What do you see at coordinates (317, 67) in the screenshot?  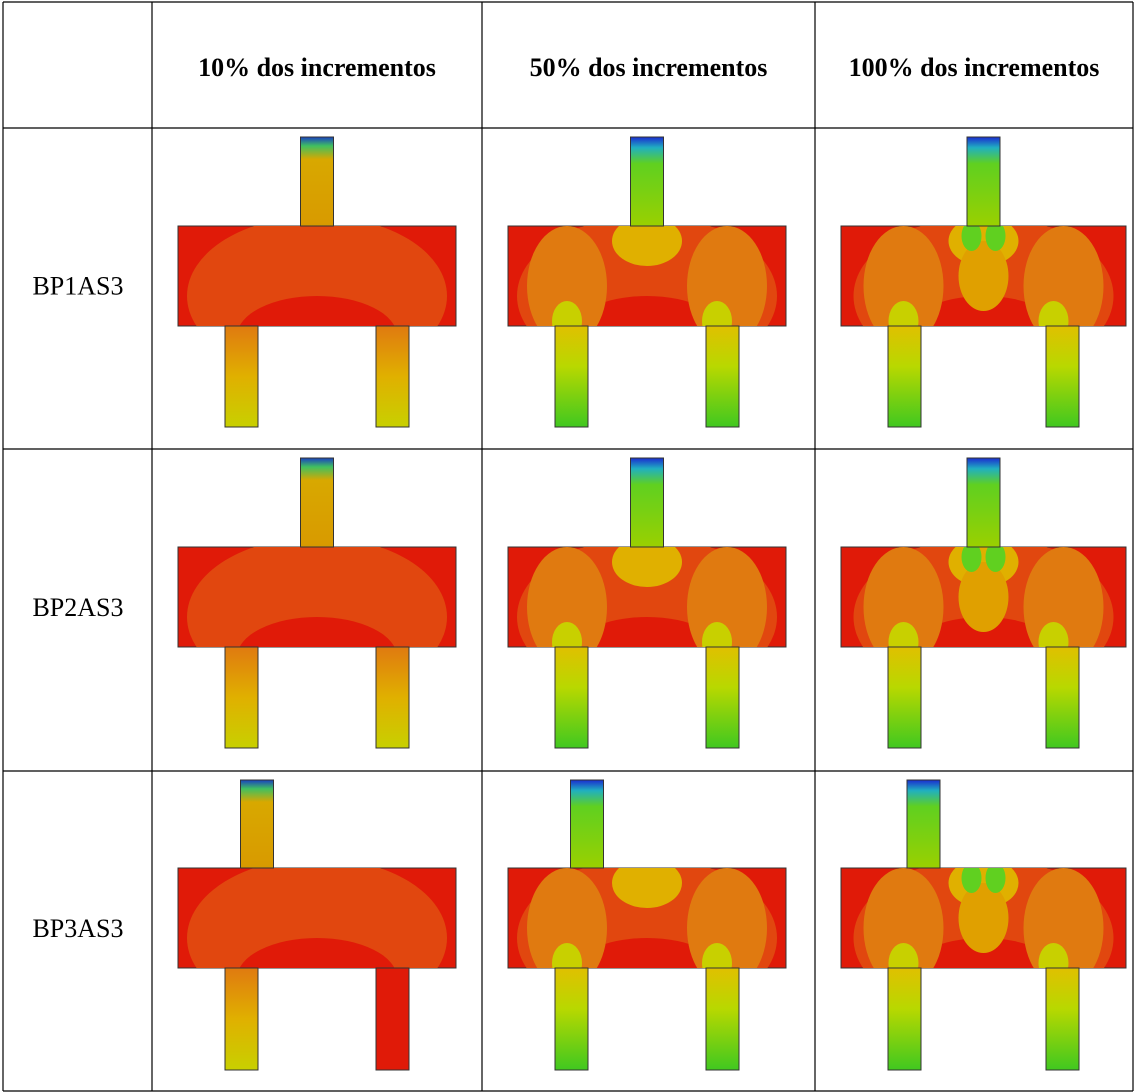 I see `column-header: 10% dos incrementos` at bounding box center [317, 67].